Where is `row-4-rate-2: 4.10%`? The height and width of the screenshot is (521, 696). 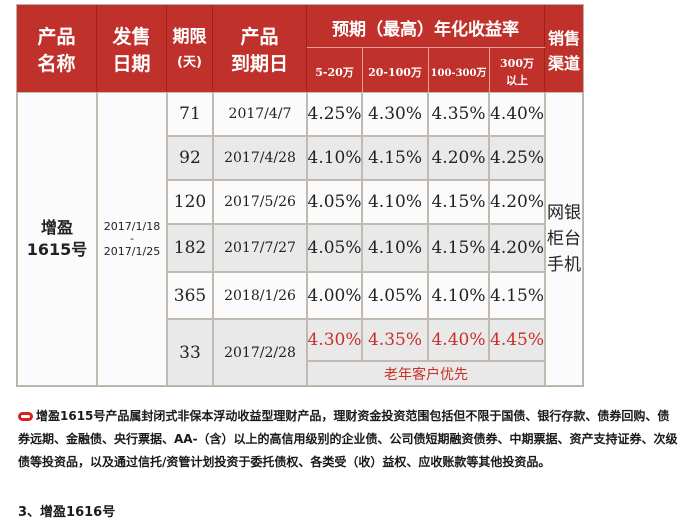
row-4-rate-2: 4.10% is located at coordinates (395, 248).